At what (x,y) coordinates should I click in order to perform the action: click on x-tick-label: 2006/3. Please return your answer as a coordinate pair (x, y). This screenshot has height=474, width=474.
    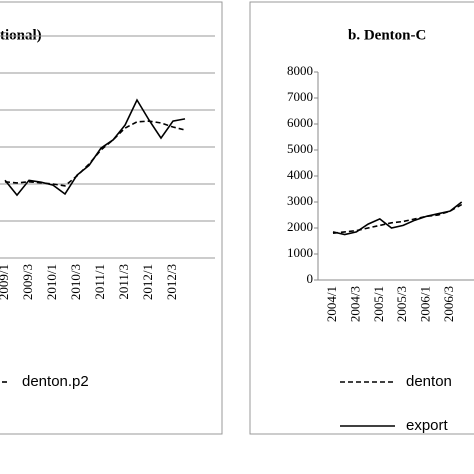
    Looking at the image, I should click on (448, 304).